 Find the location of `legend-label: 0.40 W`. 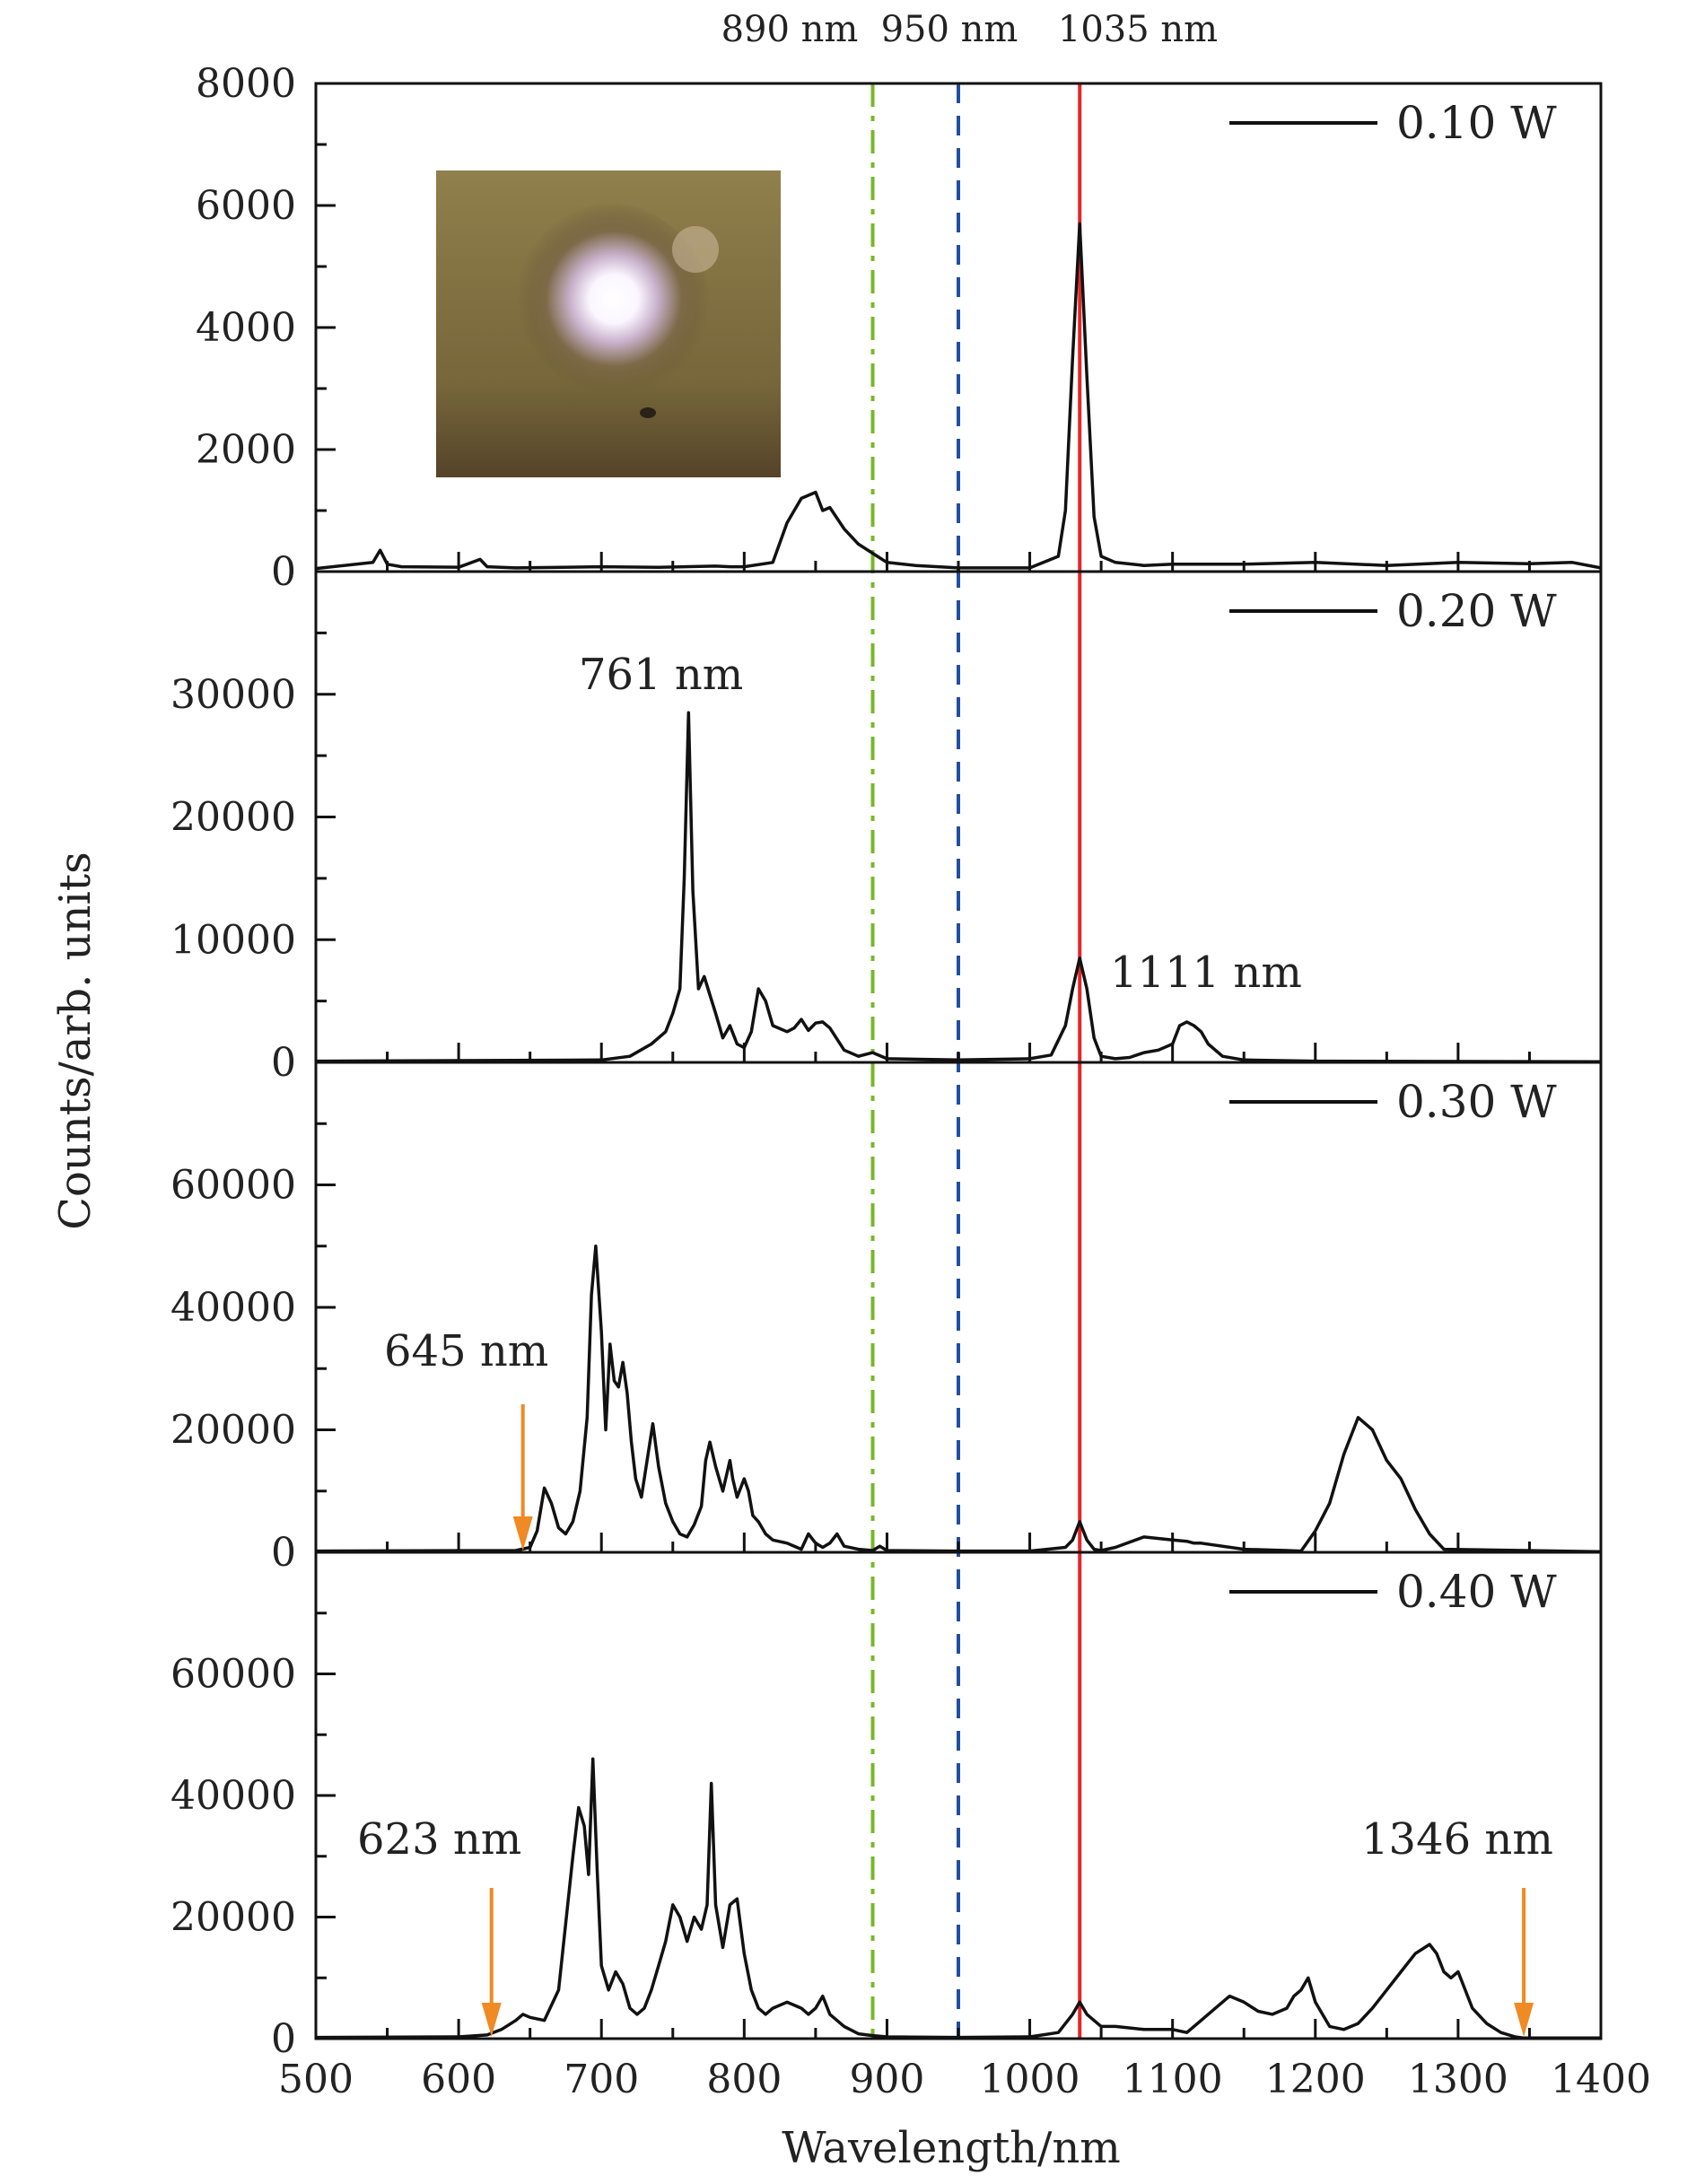

legend-label: 0.40 W is located at coordinates (1476, 1592).